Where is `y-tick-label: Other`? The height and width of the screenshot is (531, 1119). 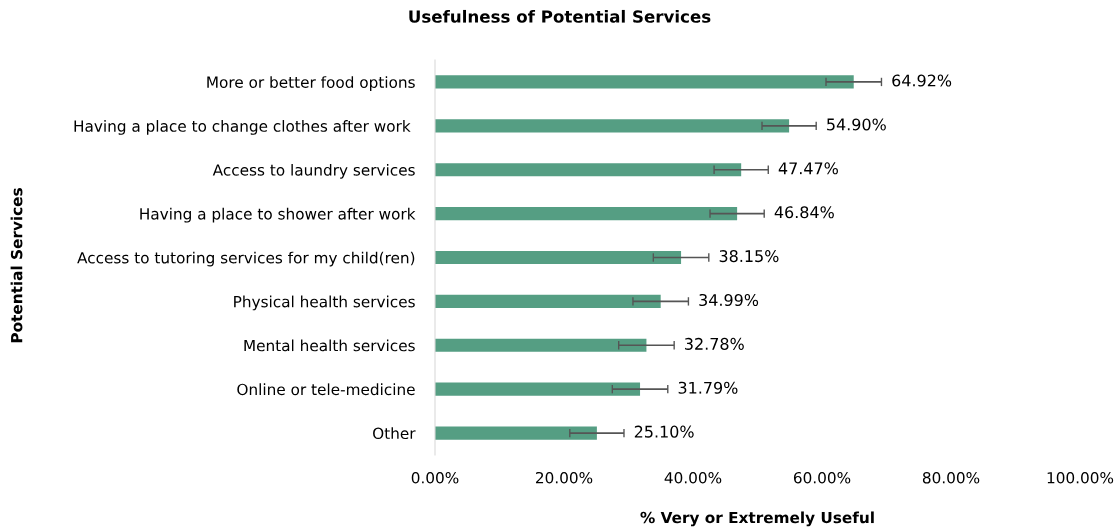 y-tick-label: Other is located at coordinates (394, 433).